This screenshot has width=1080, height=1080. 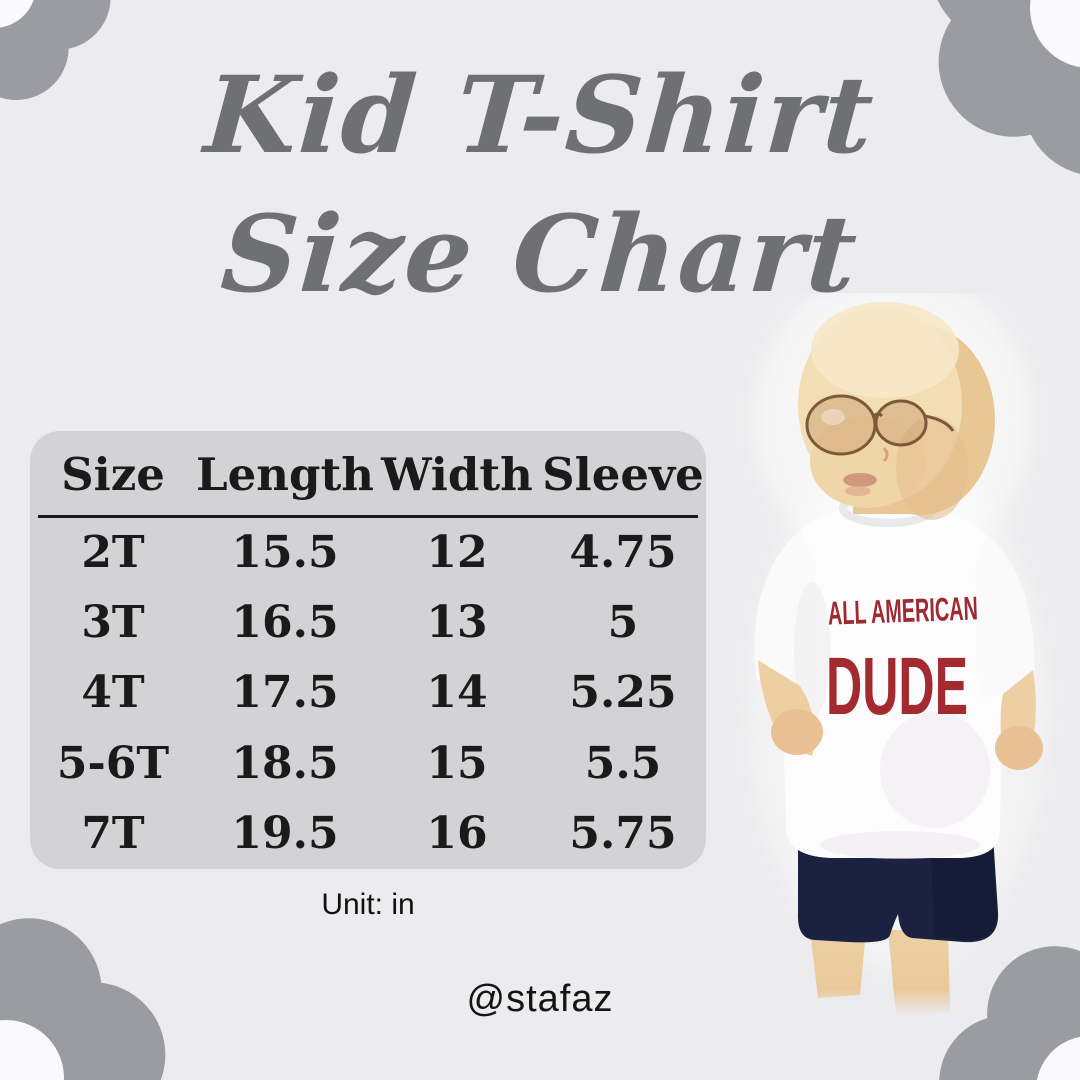 I want to click on header-divider, so click(x=368, y=516).